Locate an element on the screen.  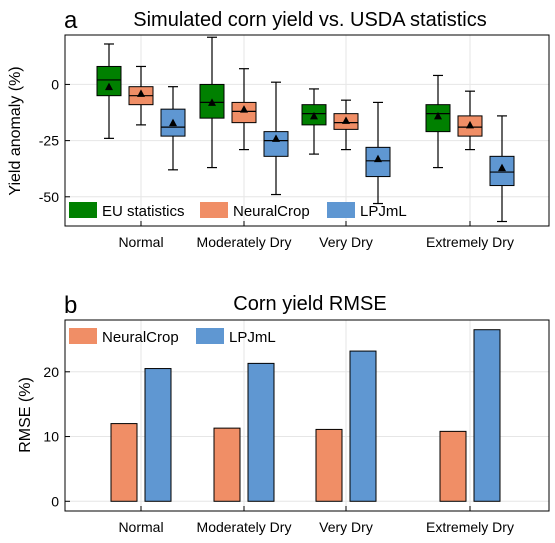
box-neuralcrop-moderately-dry is located at coordinates (244, 109).